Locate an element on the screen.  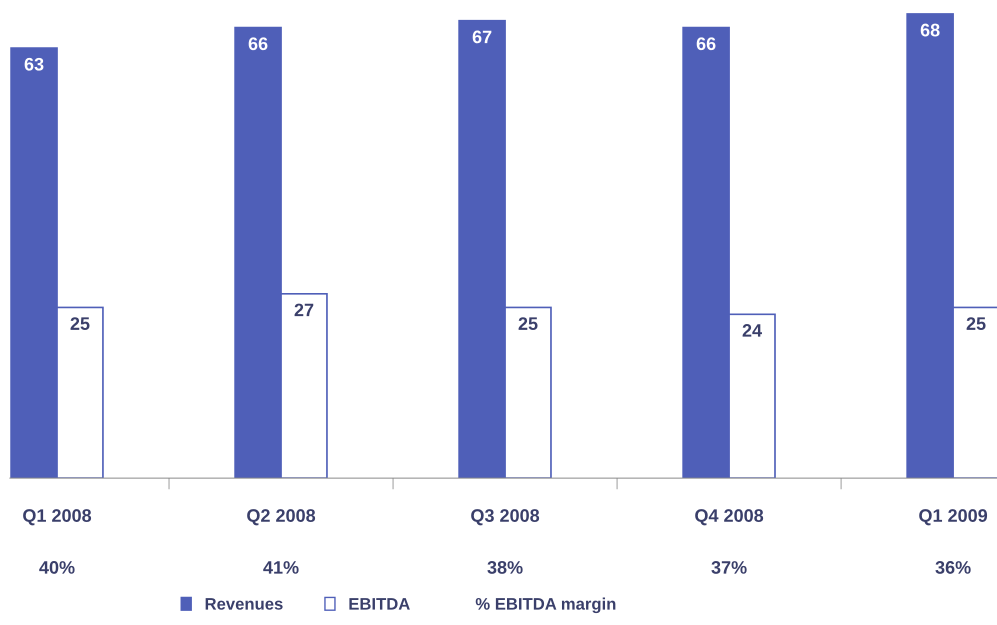
x-tick-label: Q2 2008 is located at coordinates (281, 517).